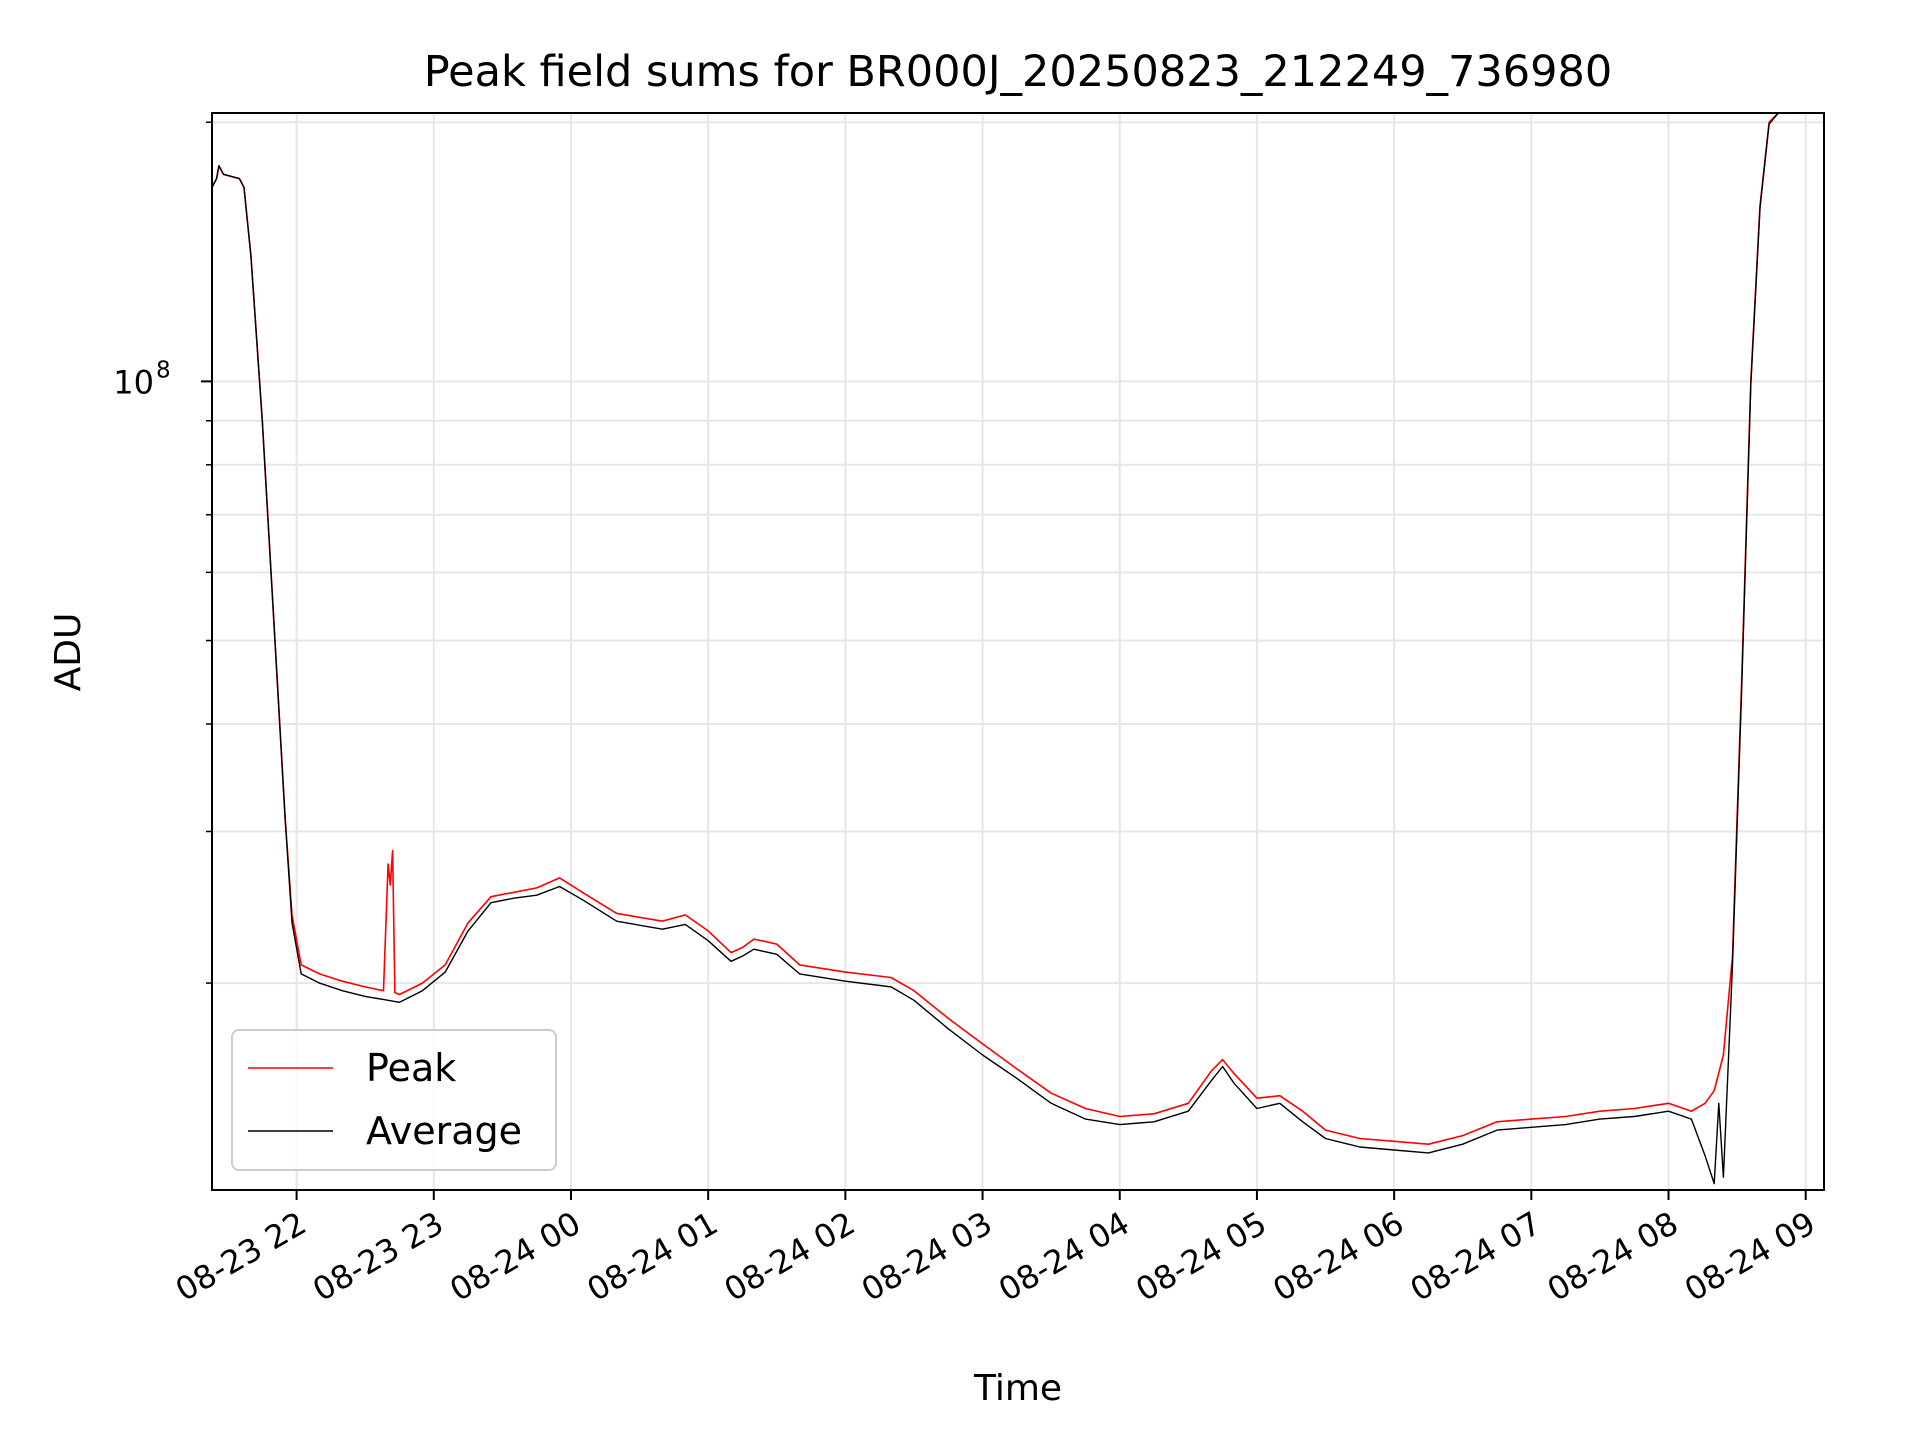  I want to click on y-axis-label: ADU, so click(68, 652).